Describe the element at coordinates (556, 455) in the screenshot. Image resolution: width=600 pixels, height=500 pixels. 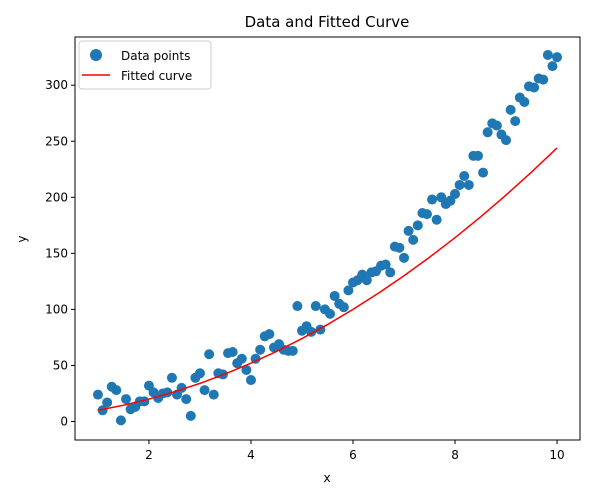
I see `x-tick-label: 10` at that location.